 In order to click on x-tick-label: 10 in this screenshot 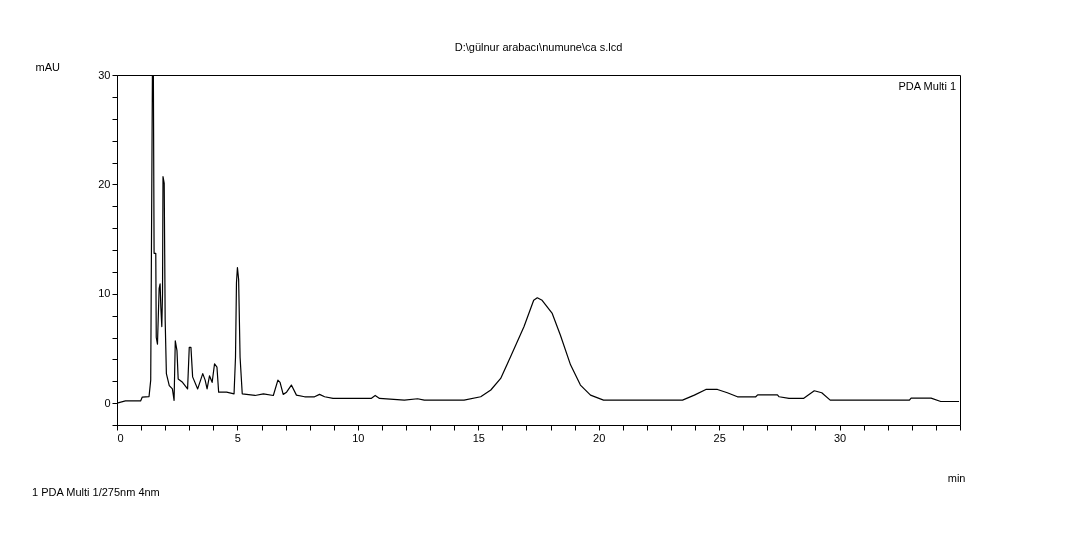, I will do `click(358, 437)`.